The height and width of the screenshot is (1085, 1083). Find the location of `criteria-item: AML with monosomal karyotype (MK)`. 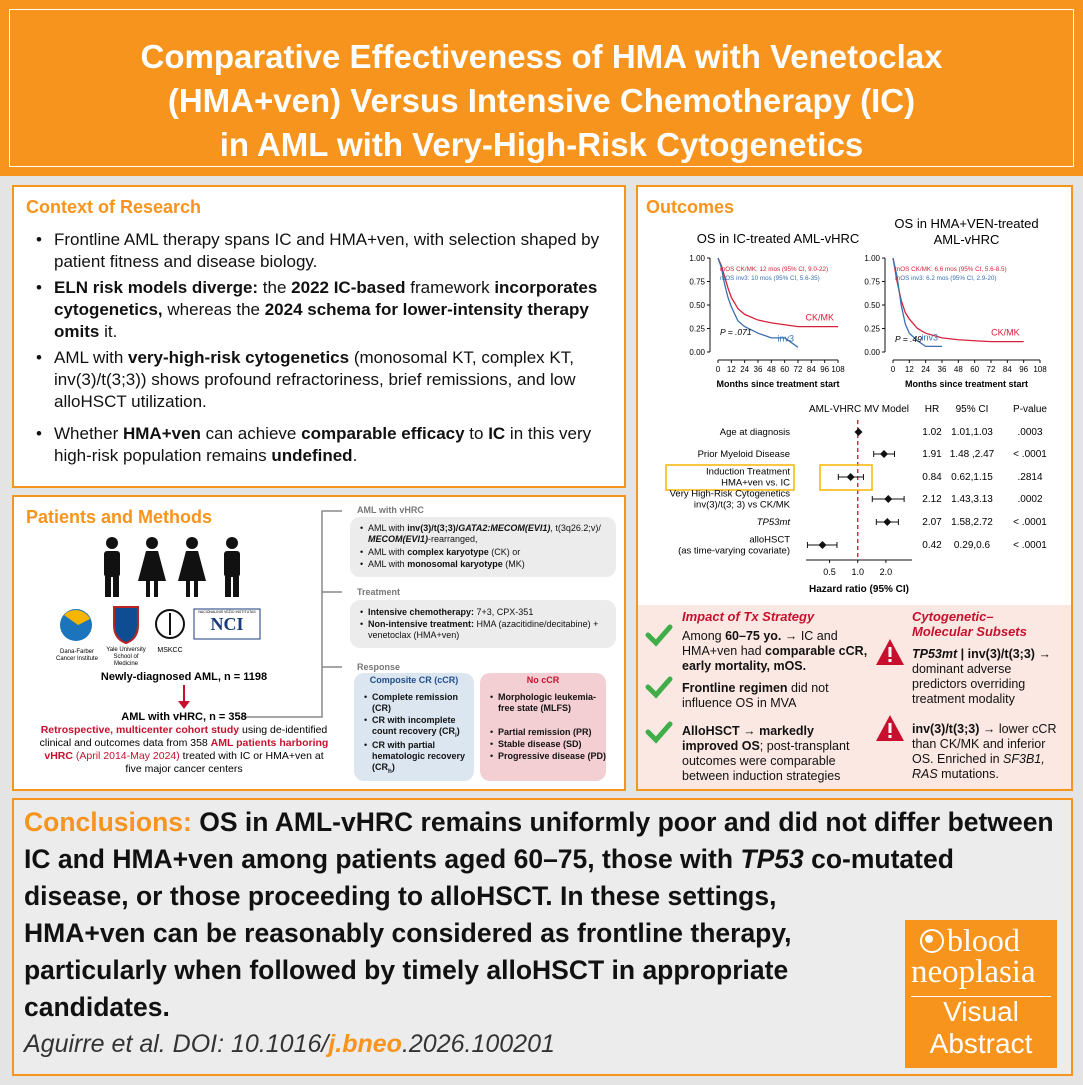

criteria-item: AML with monosomal karyotype (MK) is located at coordinates (489, 564).